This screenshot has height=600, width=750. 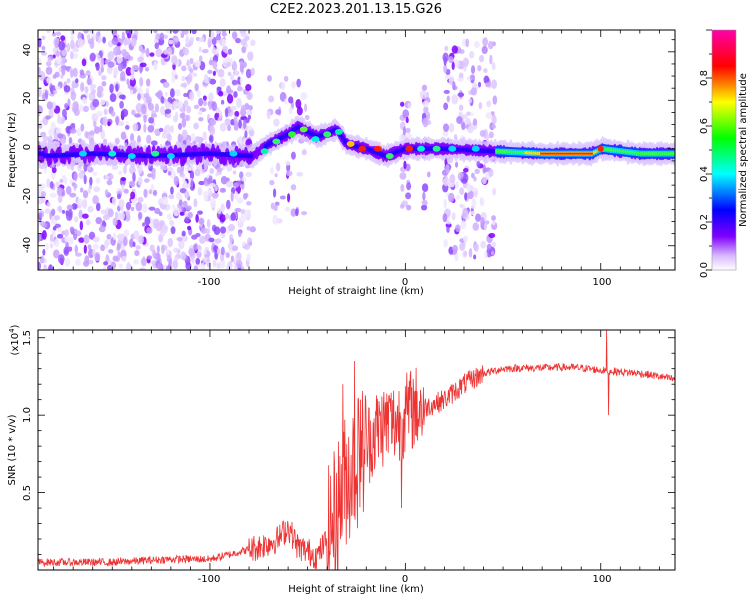 I want to click on top-x-tick-label: -100, so click(x=209, y=282).